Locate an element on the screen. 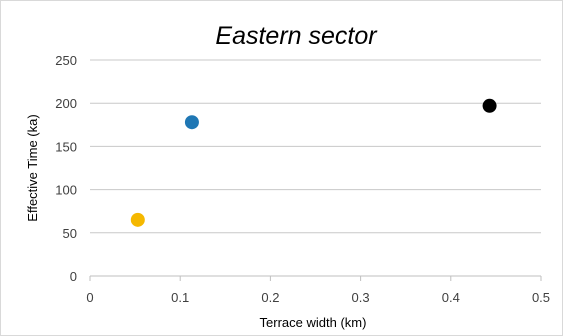 The width and height of the screenshot is (563, 336). x-axis-label: Terrace width (km) is located at coordinates (313, 322).